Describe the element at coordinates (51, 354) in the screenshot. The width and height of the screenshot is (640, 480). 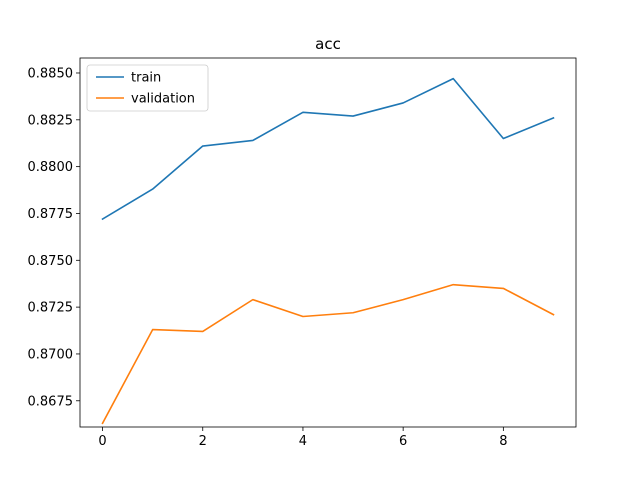
I see `y-tick-label: 0.8700` at that location.